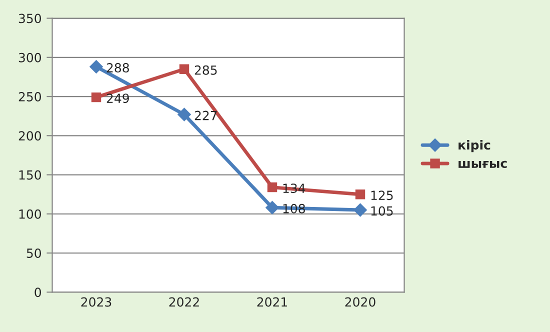 The width and height of the screenshot is (550, 332). What do you see at coordinates (474, 146) in the screenshot?
I see `legend-label: кіріс` at bounding box center [474, 146].